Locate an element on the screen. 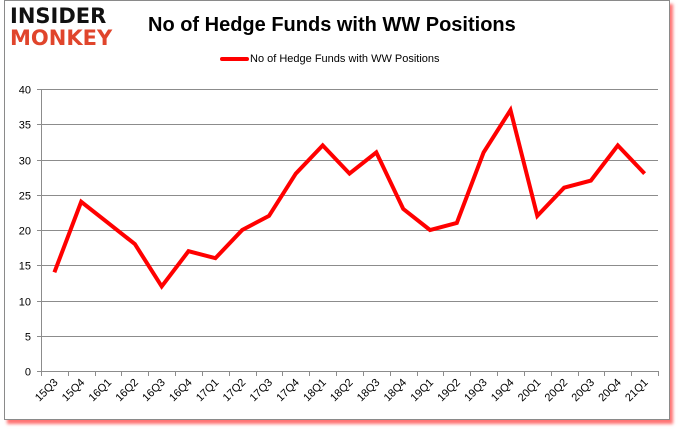  x-tick-label: 17Q4 is located at coordinates (288, 391).